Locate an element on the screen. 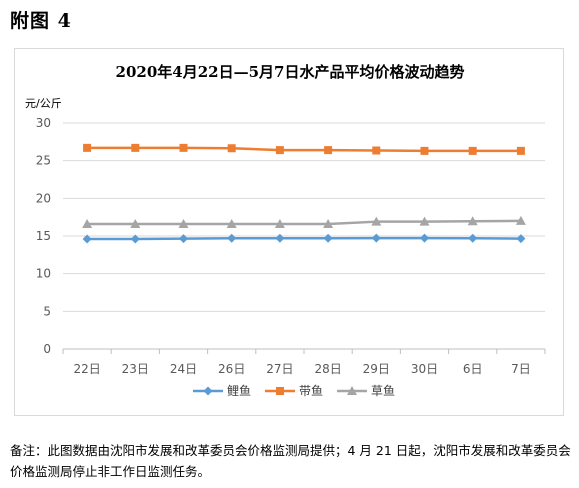 The image size is (579, 488). x-tick-label: 26日 is located at coordinates (231, 369).